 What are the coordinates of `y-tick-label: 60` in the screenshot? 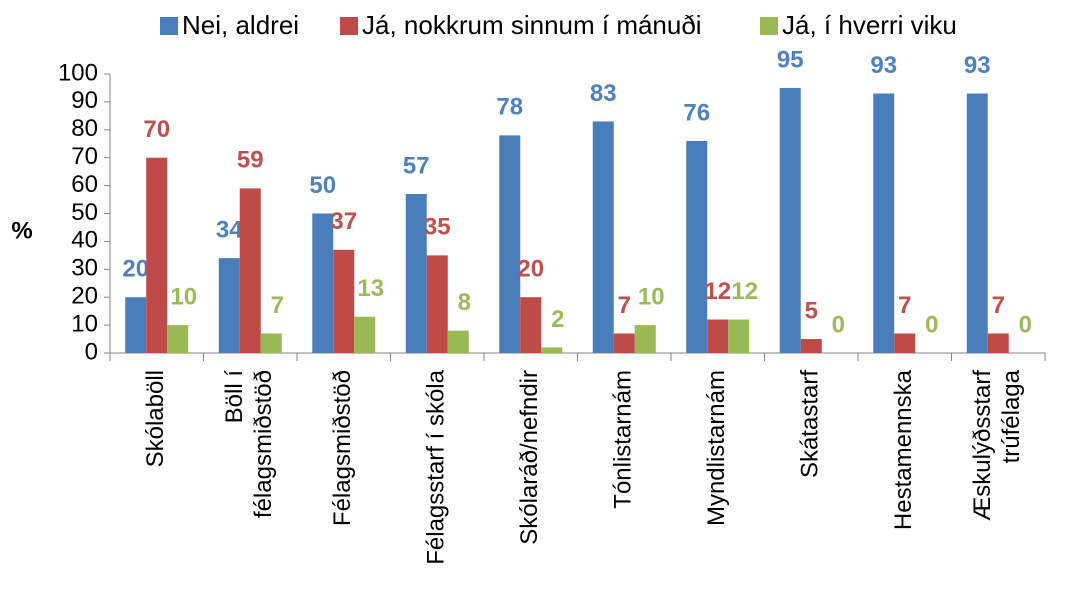 It's located at (84, 184).